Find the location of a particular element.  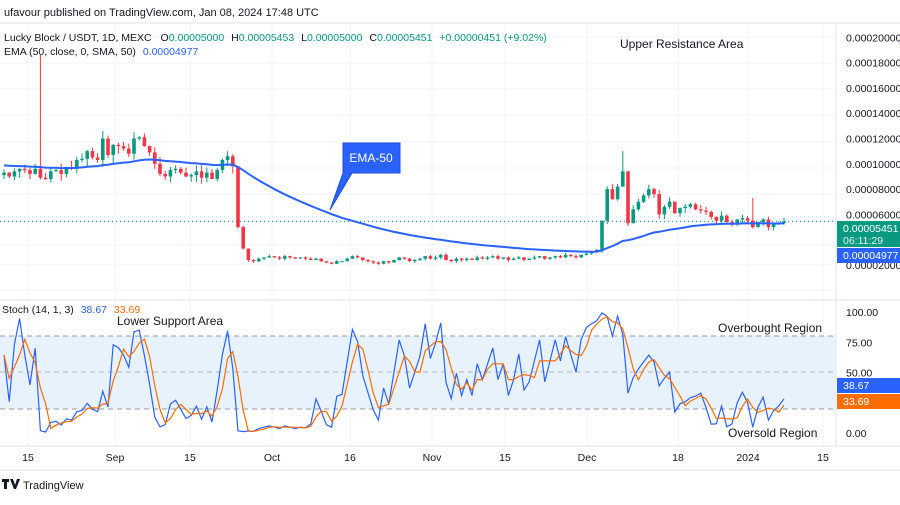

ema-callout-bubble is located at coordinates (365, 176).